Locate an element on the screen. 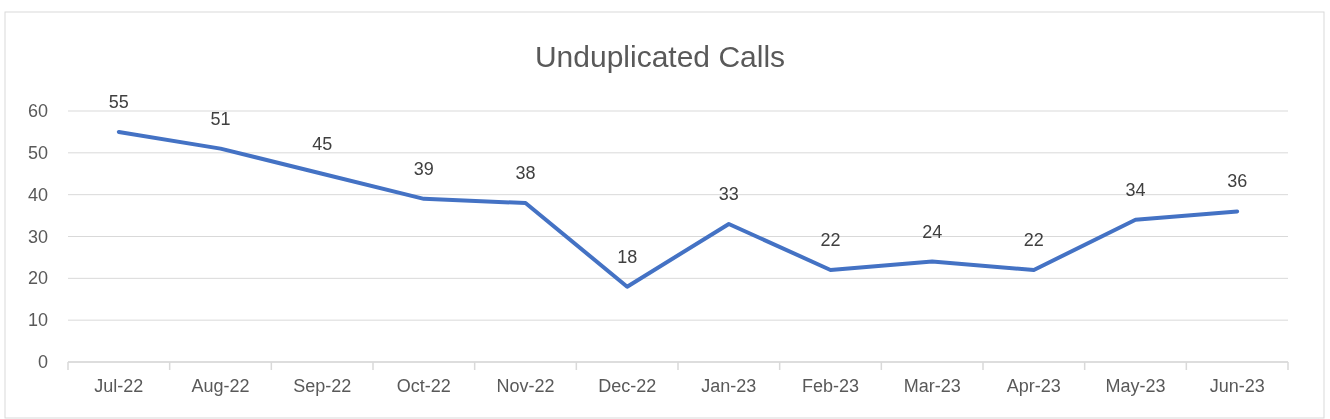 Image resolution: width=1330 pixels, height=419 pixels. x-tick-label: Jul-22 is located at coordinates (119, 386).